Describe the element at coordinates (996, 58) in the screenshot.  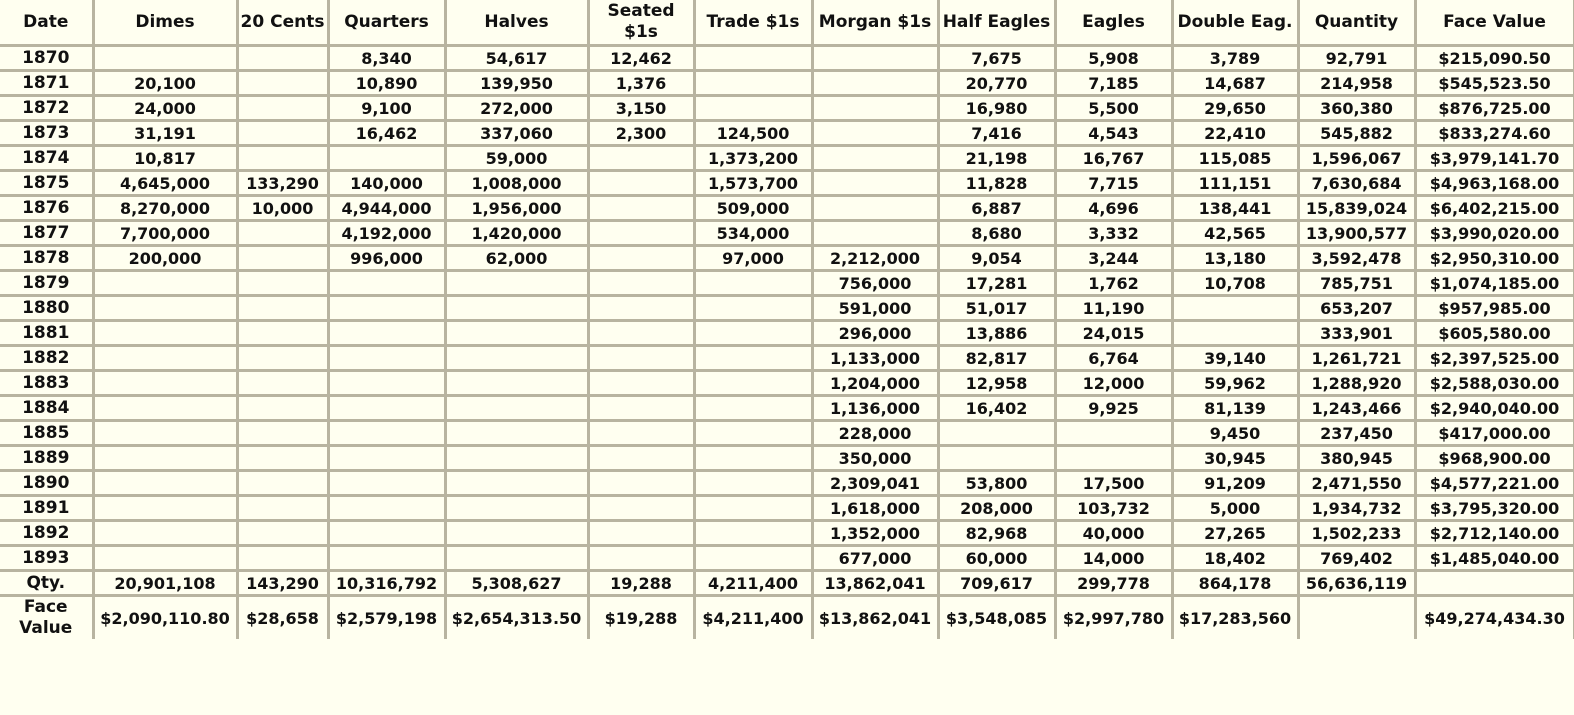
I see `value-cell: 7,675` at that location.